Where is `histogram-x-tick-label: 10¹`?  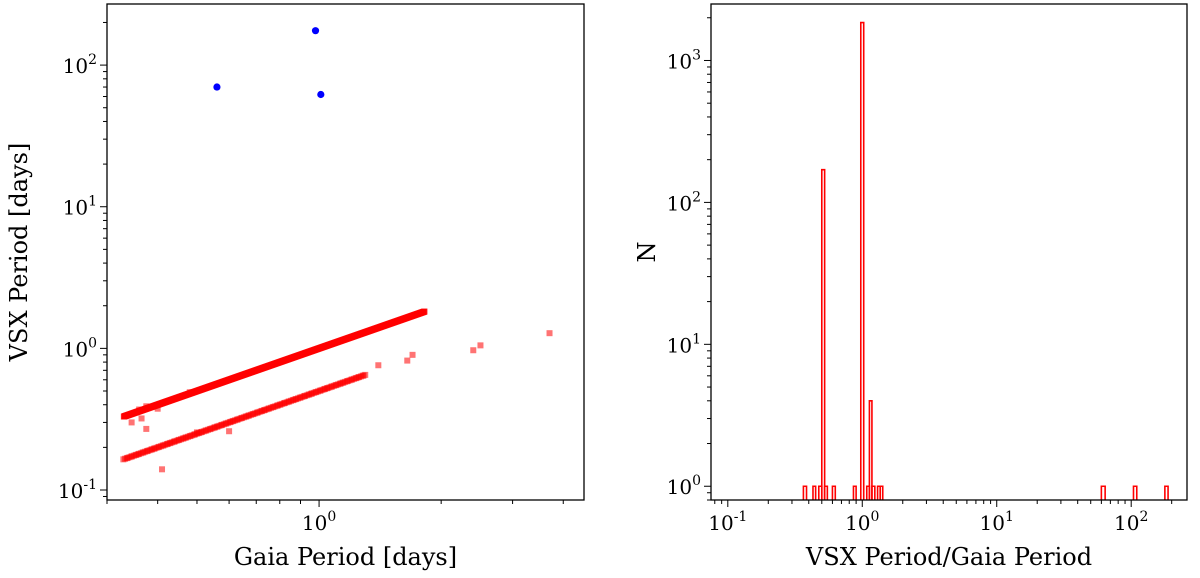 histogram-x-tick-label: 10¹ is located at coordinates (997, 522).